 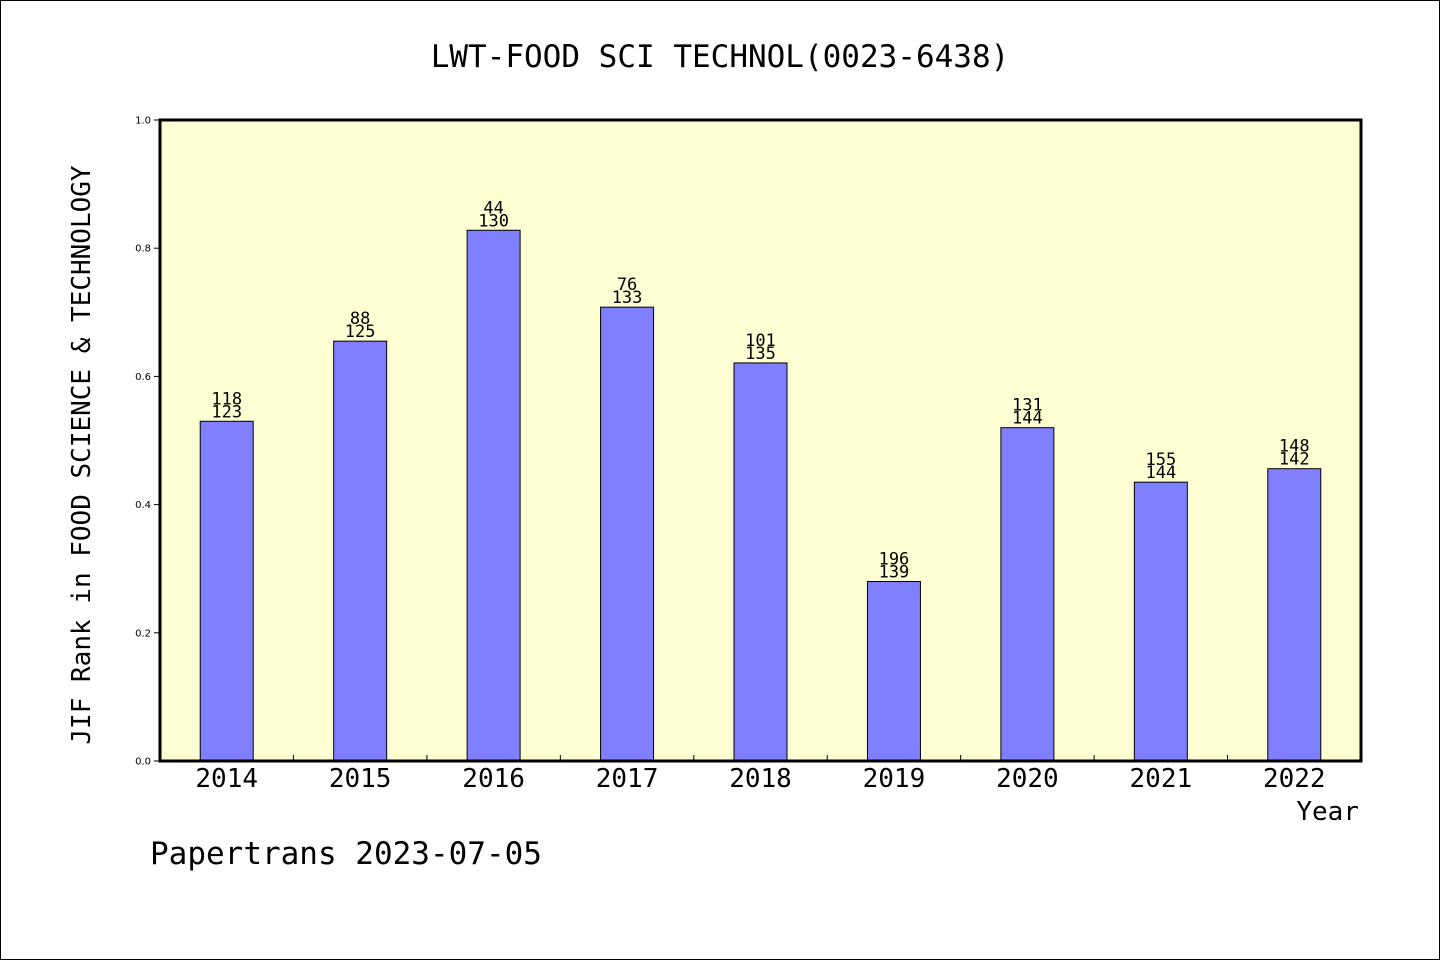 What do you see at coordinates (493, 495) in the screenshot?
I see `bar-2016` at bounding box center [493, 495].